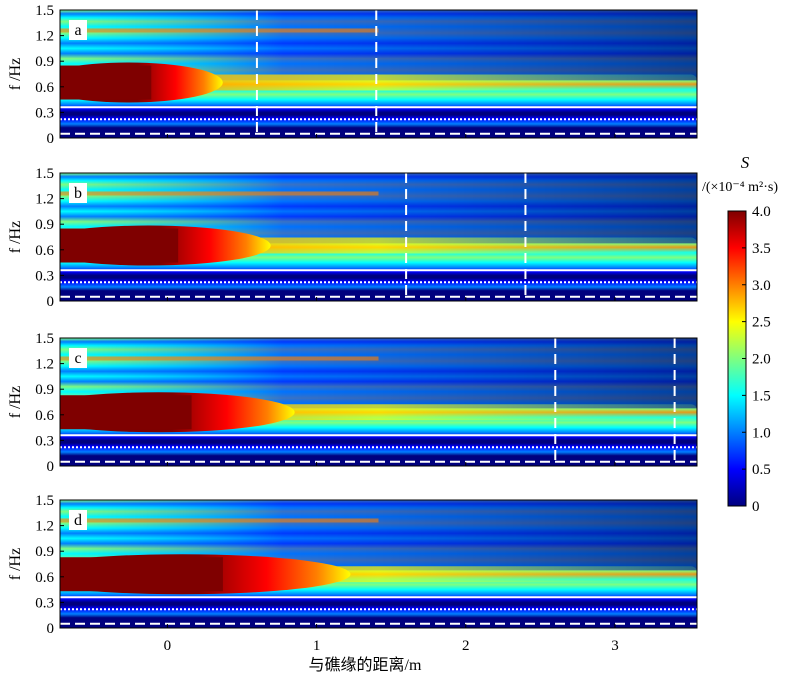  I want to click on colorbar-tick-label: 1.0, so click(761, 433).